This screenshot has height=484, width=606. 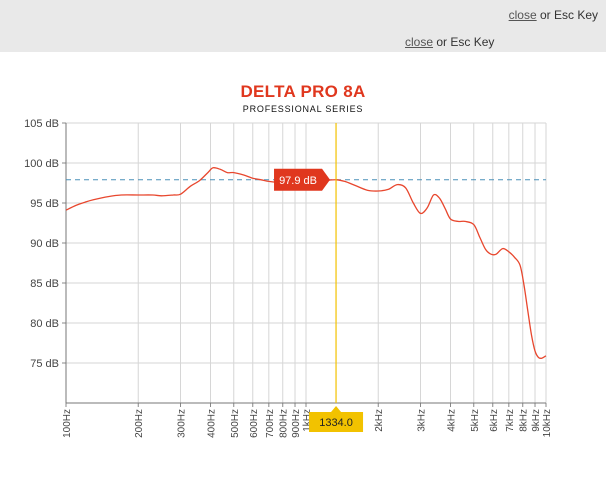 I want to click on x-tick-label: 700Hz, so click(x=270, y=423).